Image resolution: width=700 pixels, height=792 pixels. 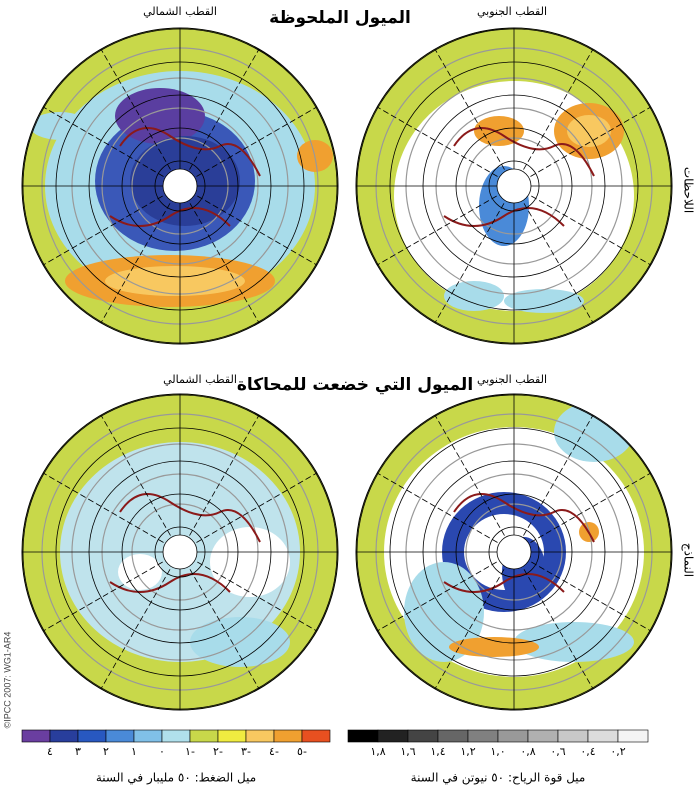 What do you see at coordinates (498, 778) in the screenshot?
I see `colorbar-caption: ميل قوة الرياح: ٥٠ نيوتن في السنة` at bounding box center [498, 778].